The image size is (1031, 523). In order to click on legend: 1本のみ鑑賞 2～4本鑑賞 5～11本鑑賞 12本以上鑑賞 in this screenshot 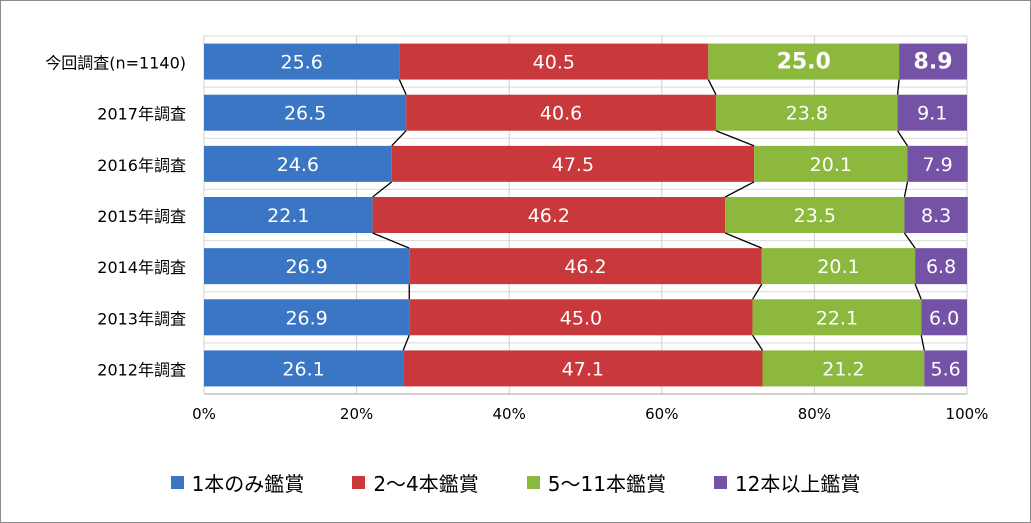, I will do `click(515, 482)`.